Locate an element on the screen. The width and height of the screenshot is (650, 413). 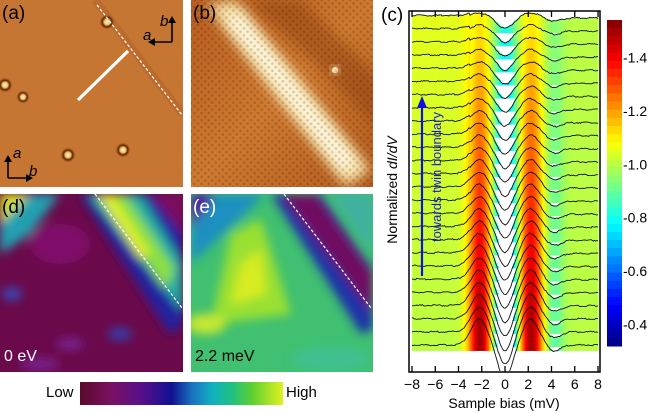
map-colorbar-high-label: High is located at coordinates (301, 392).